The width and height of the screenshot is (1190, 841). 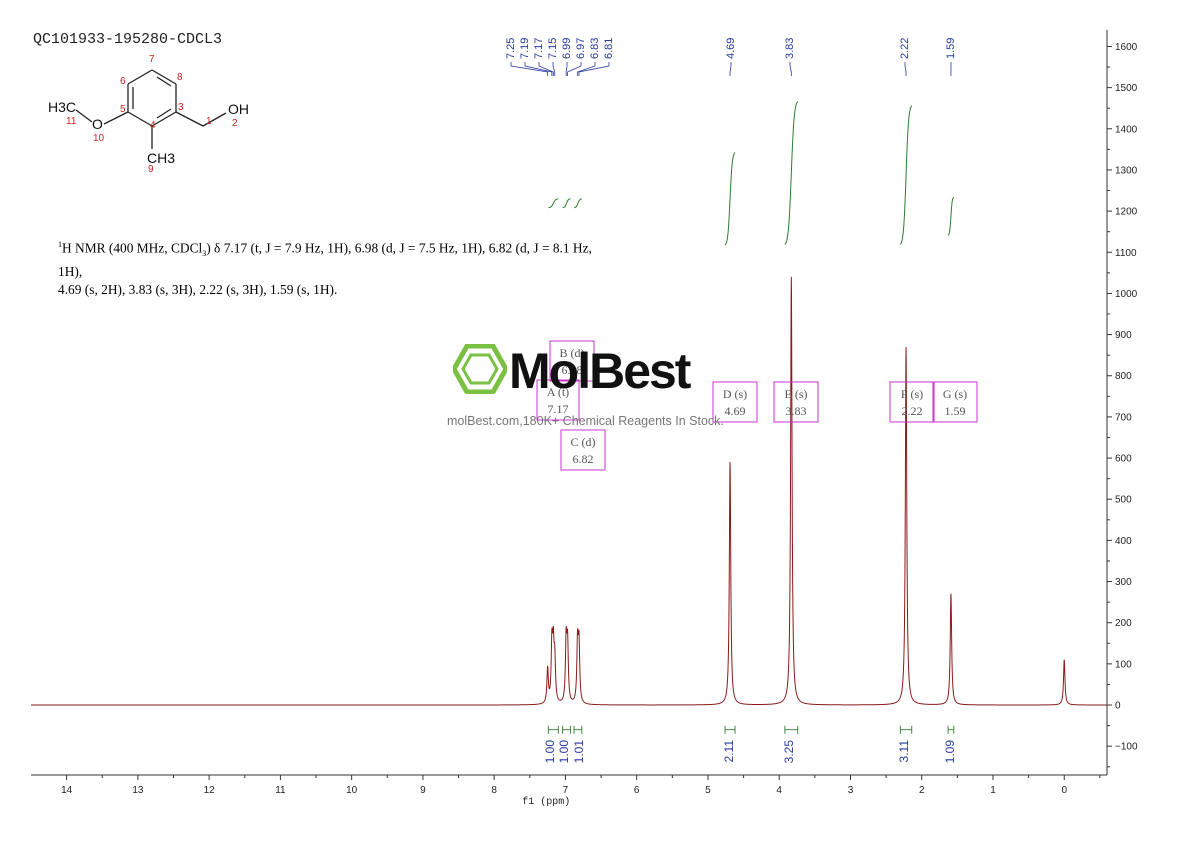 I want to click on peak-label: 7.15, so click(x=553, y=48).